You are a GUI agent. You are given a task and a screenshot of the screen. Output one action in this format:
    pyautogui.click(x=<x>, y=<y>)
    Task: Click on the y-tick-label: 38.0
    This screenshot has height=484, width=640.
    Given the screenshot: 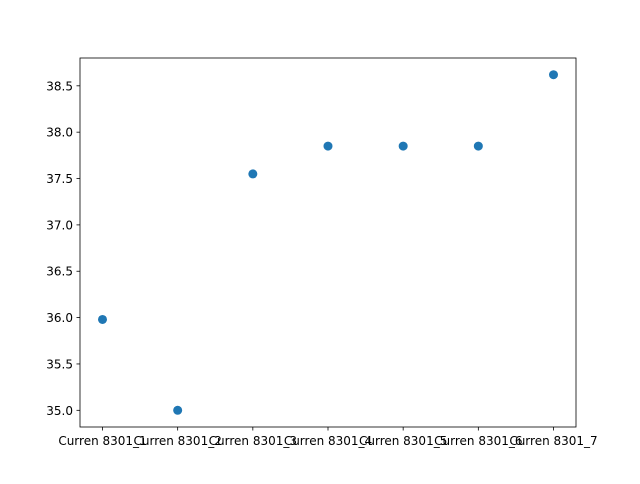 What is the action you would take?
    pyautogui.click(x=59, y=133)
    